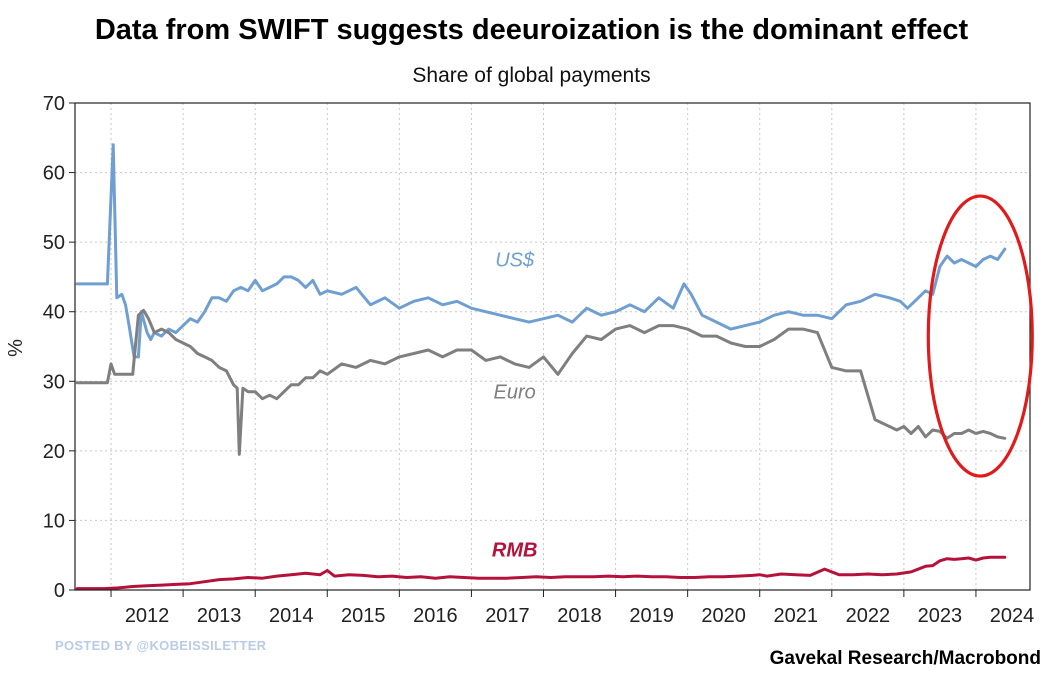 The image size is (1063, 683). What do you see at coordinates (940, 616) in the screenshot?
I see `x-tick-label: 2023` at bounding box center [940, 616].